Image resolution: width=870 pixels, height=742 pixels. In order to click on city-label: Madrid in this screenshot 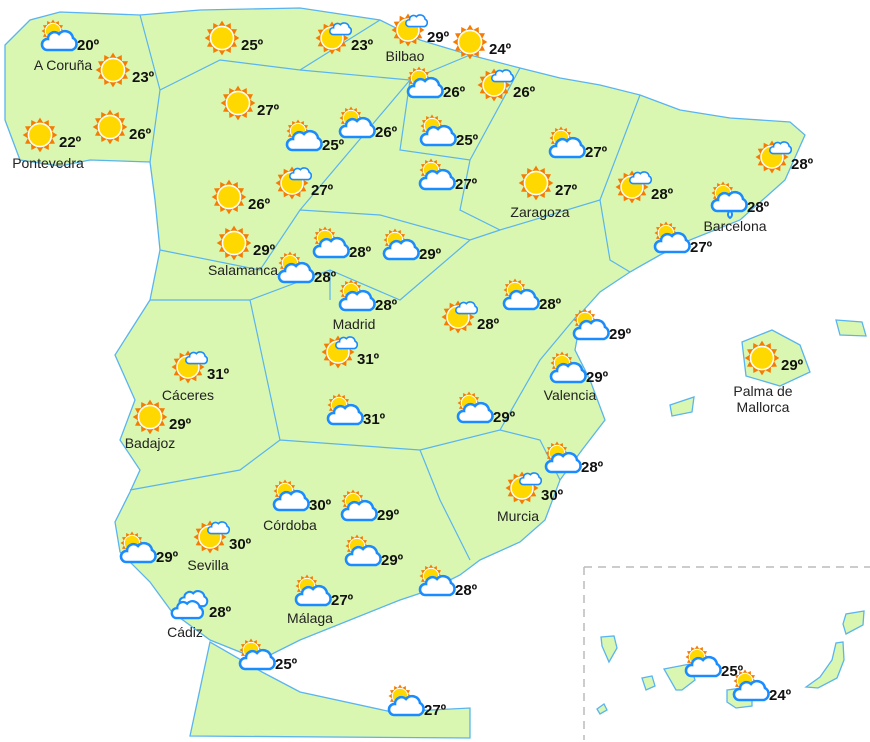, I will do `click(354, 324)`.